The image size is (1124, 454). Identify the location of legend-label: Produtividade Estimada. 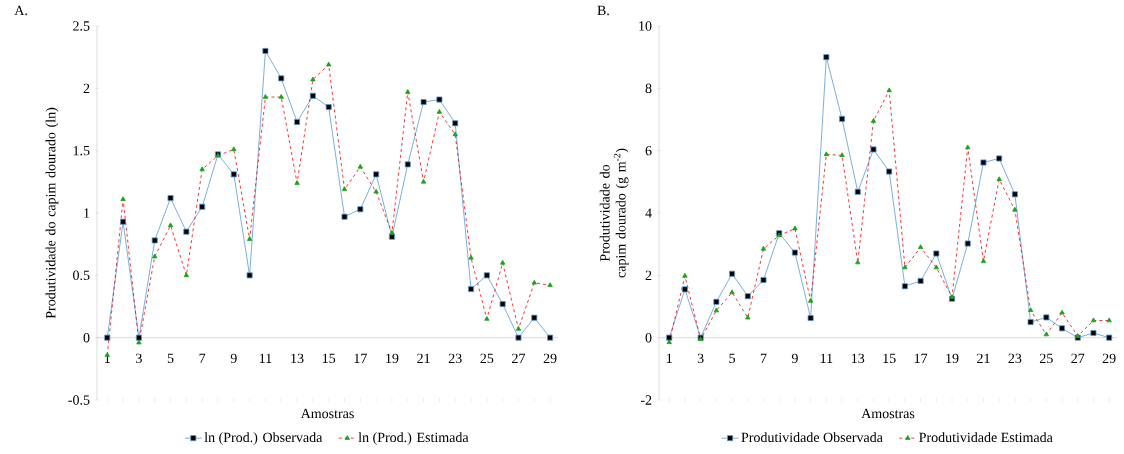
(986, 437).